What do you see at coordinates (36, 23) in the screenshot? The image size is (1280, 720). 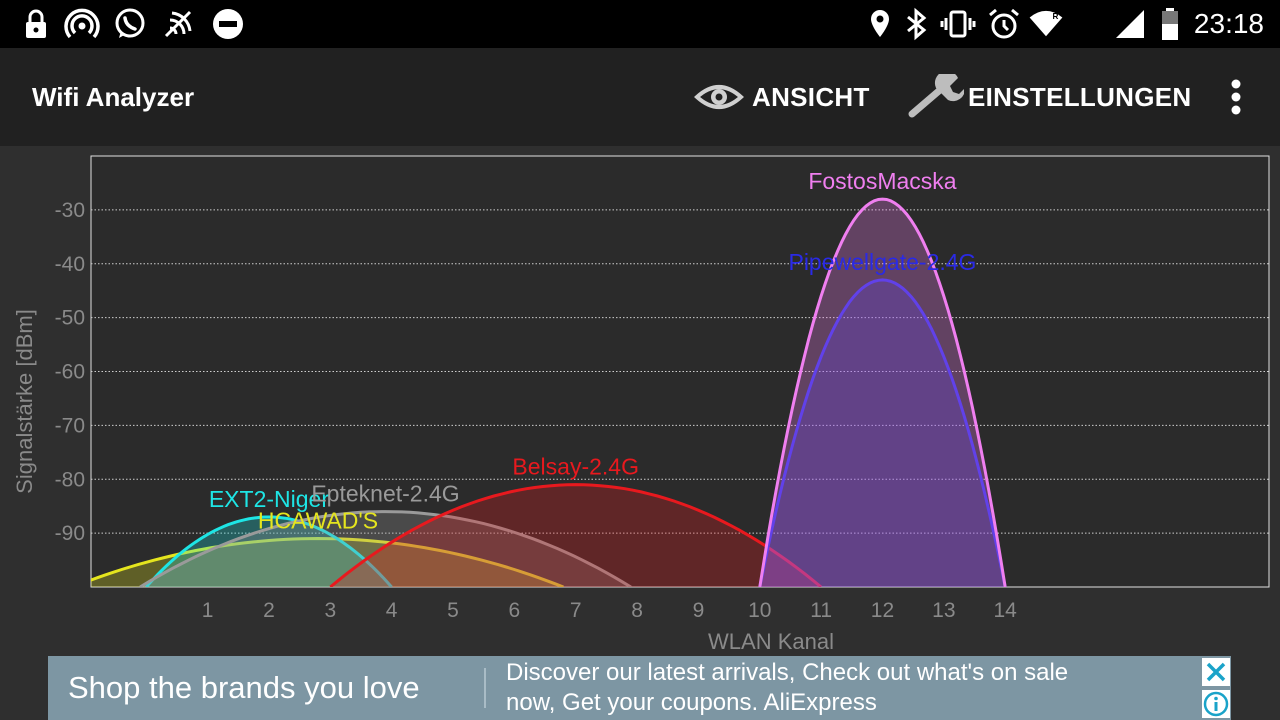 I see `lock-icon` at bounding box center [36, 23].